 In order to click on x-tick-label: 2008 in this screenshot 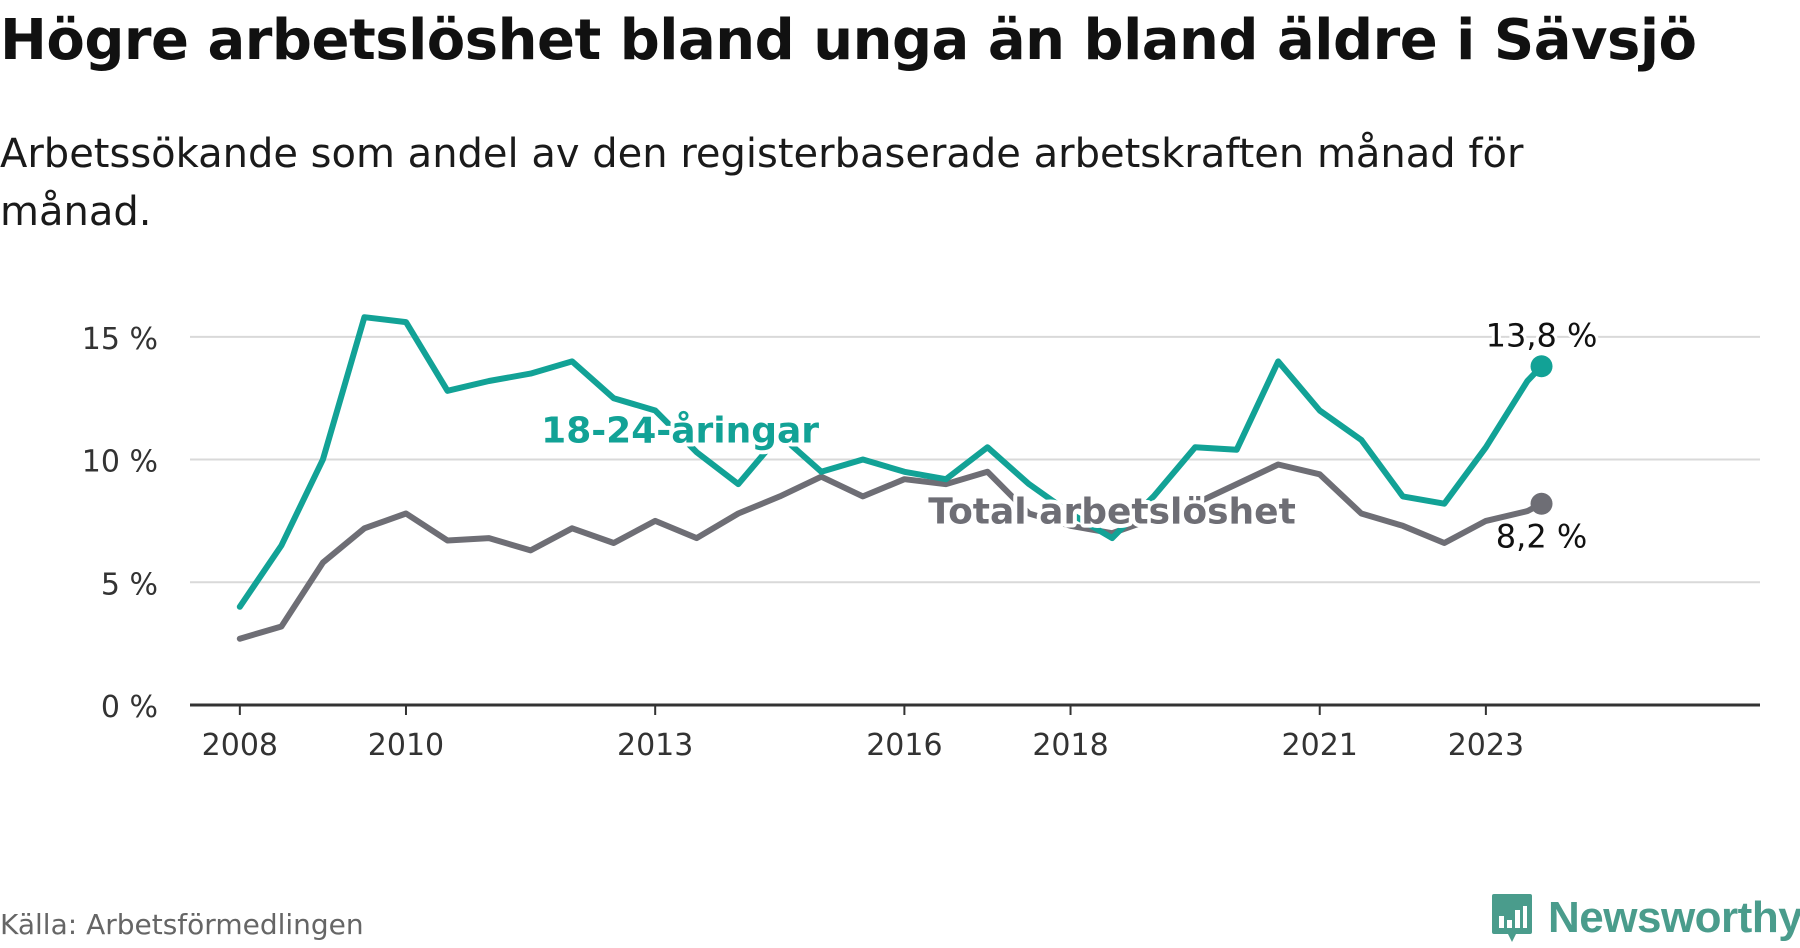, I will do `click(240, 745)`.